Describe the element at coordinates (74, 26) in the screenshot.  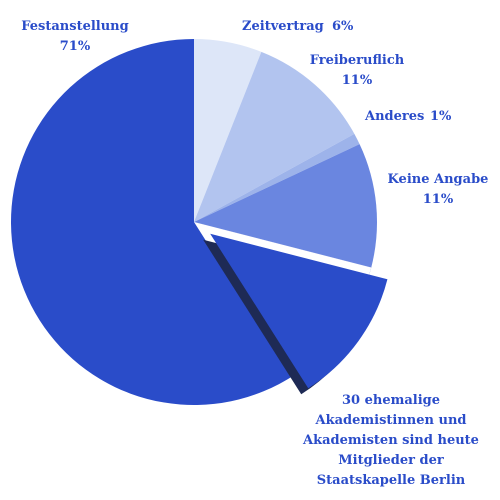
I see `slice-label-festanstellung: Festanstellung` at that location.